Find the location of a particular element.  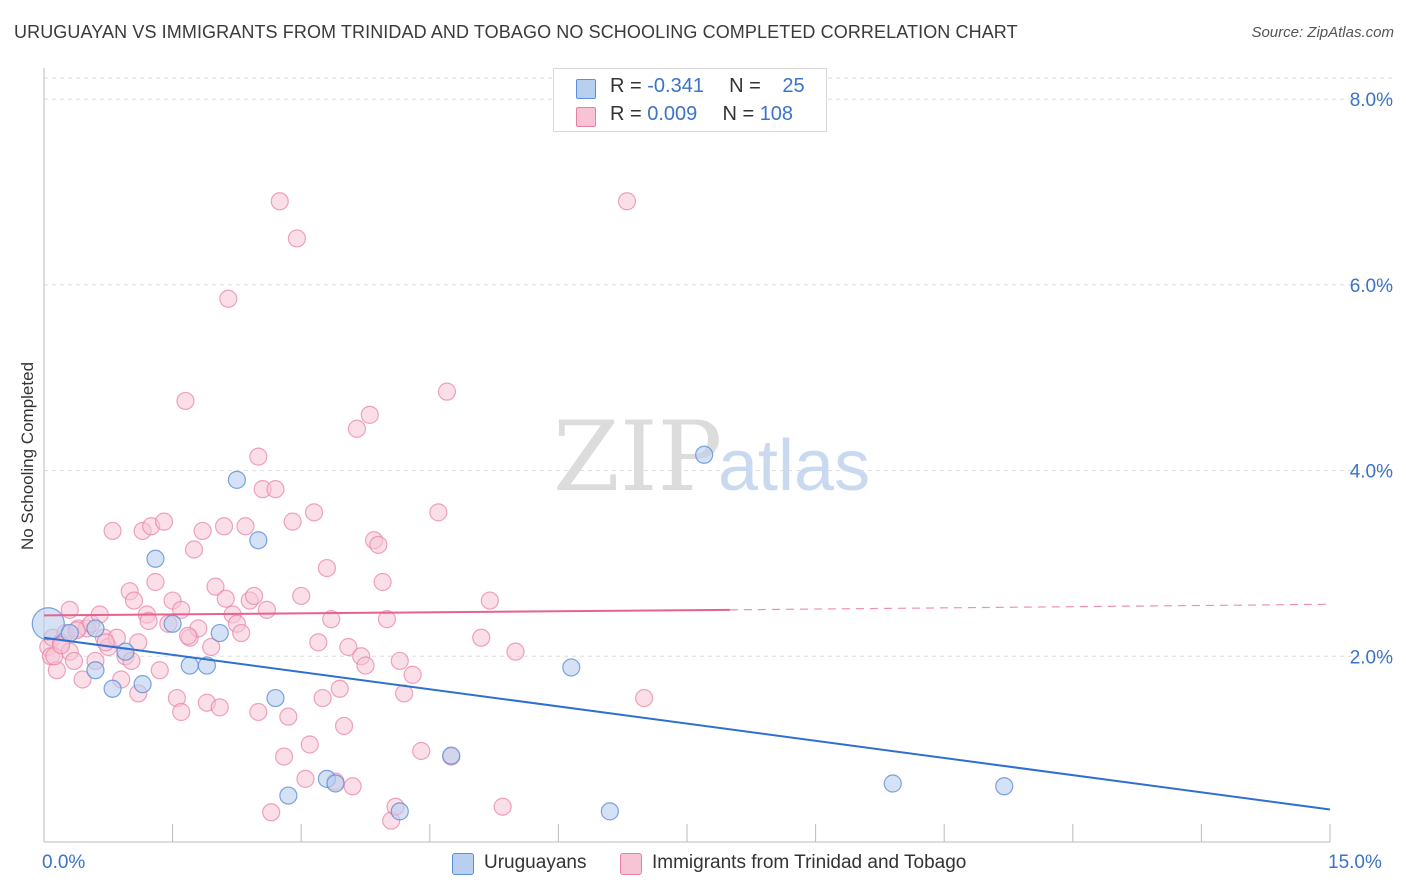

legend-r-label: R = is located at coordinates (629, 86).